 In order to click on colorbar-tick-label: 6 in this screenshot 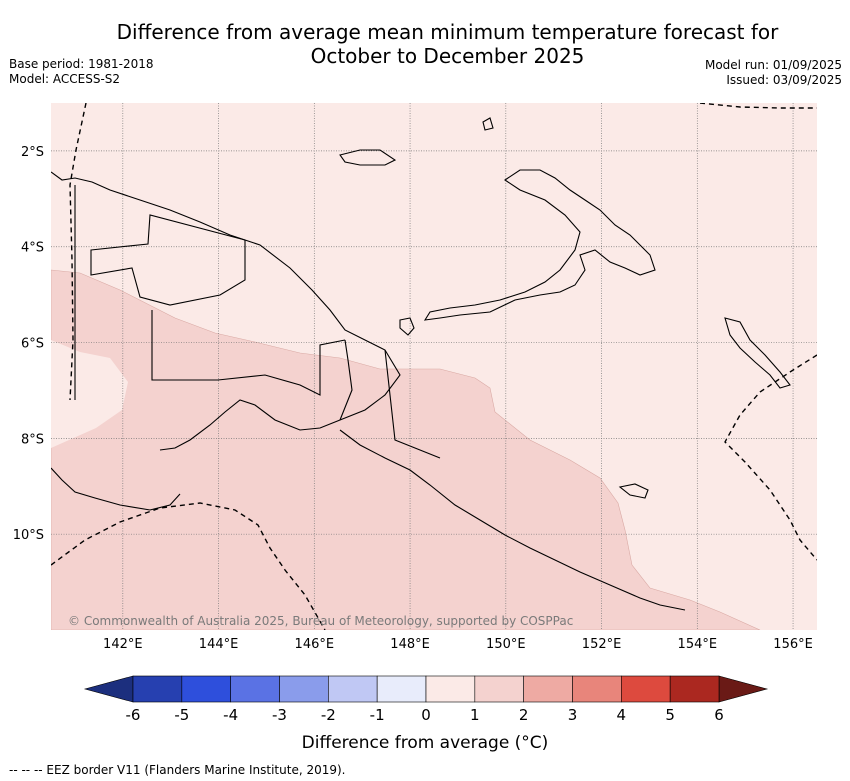, I will do `click(719, 715)`.